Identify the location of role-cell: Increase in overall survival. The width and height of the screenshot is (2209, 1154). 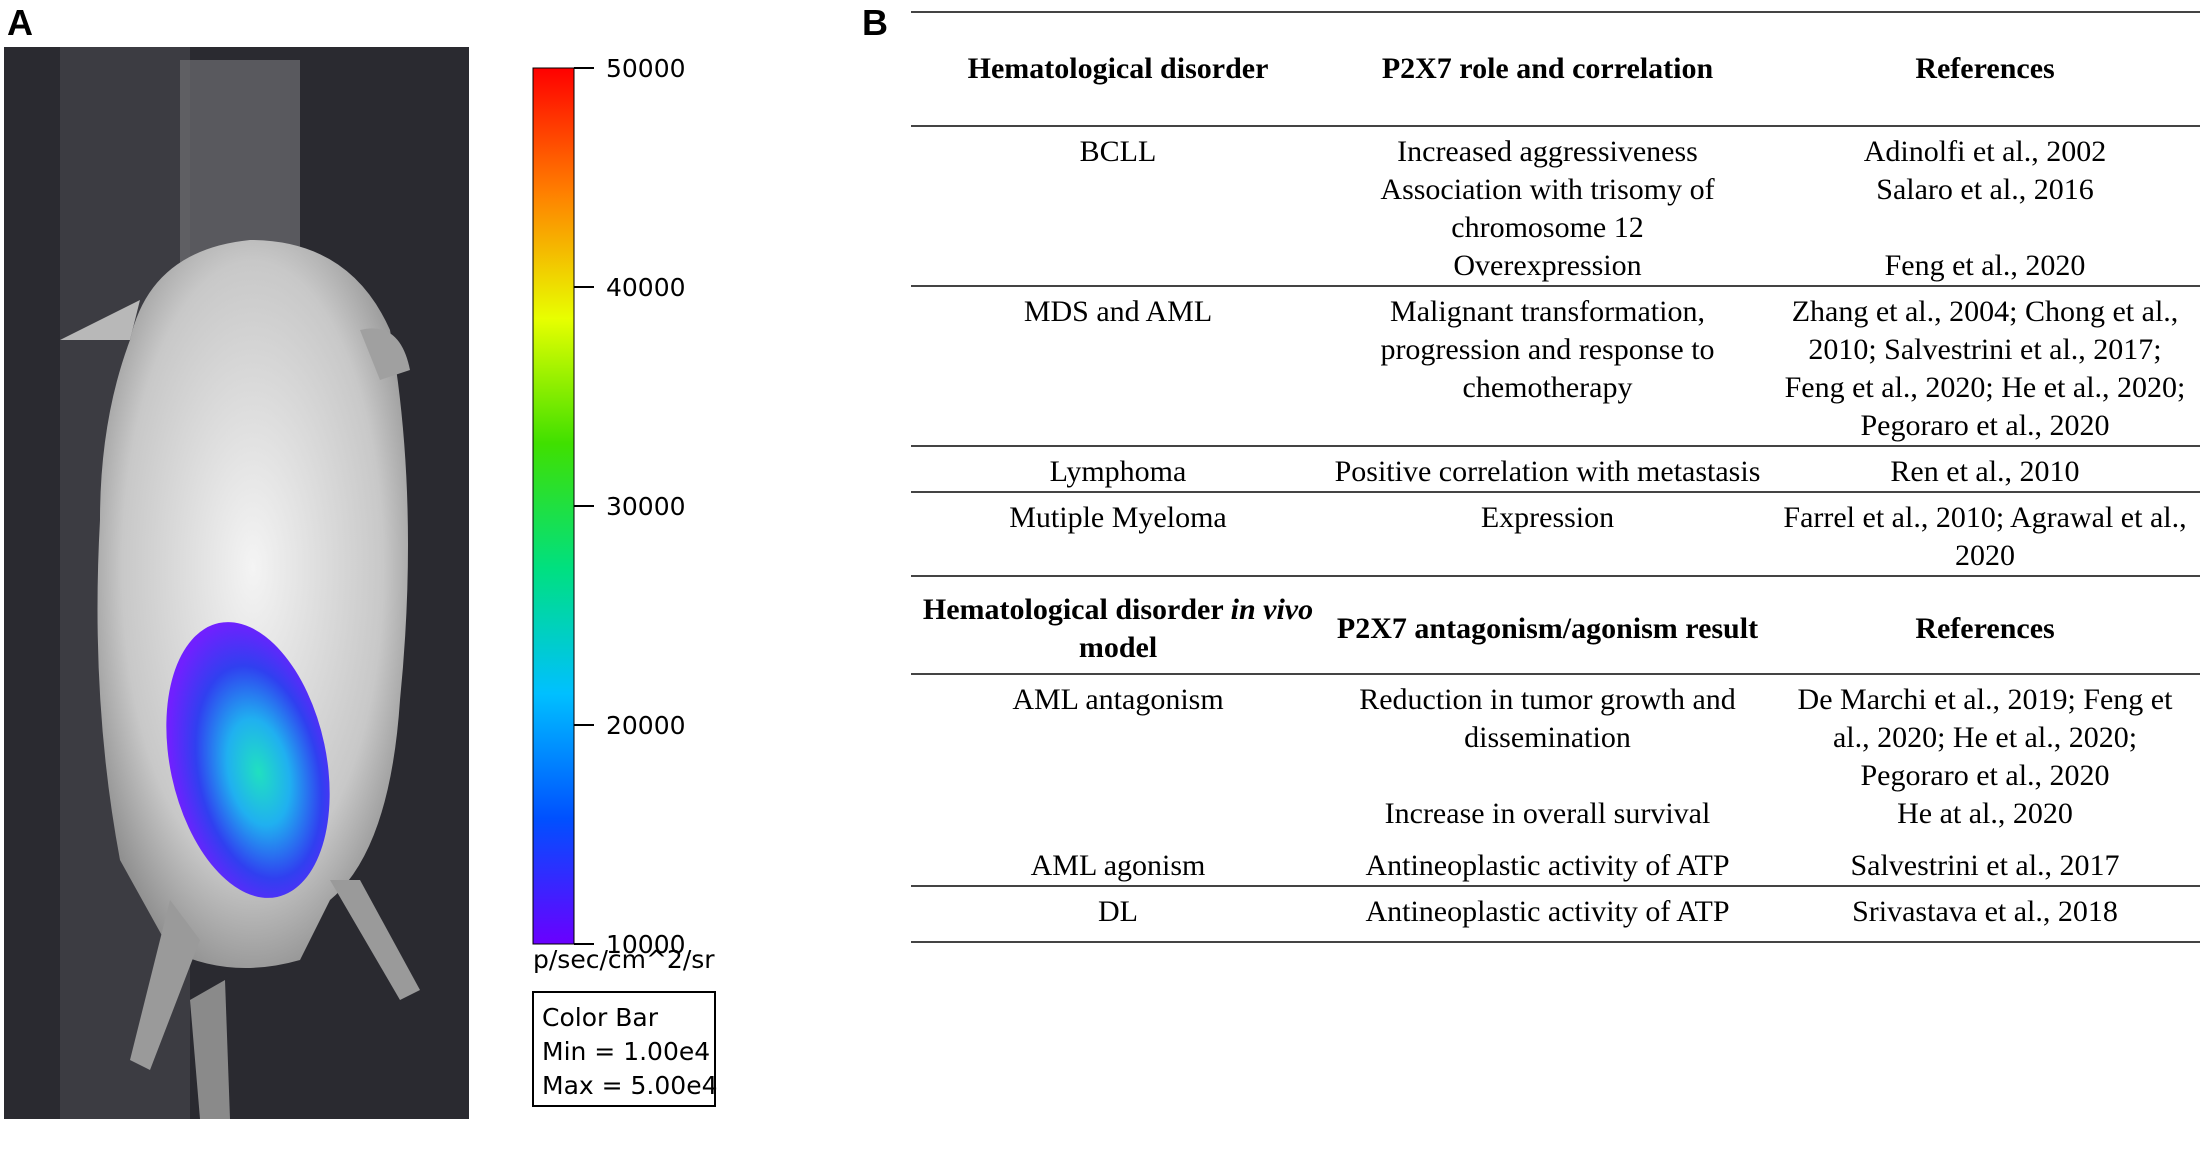
(1547, 813).